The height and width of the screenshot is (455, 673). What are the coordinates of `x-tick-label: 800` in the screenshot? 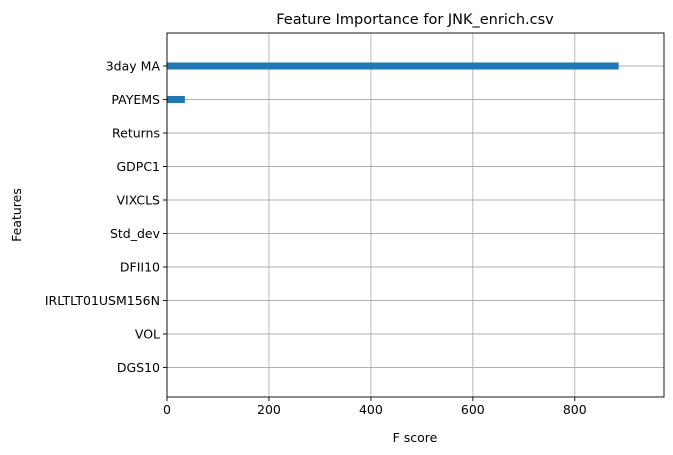 It's located at (575, 409).